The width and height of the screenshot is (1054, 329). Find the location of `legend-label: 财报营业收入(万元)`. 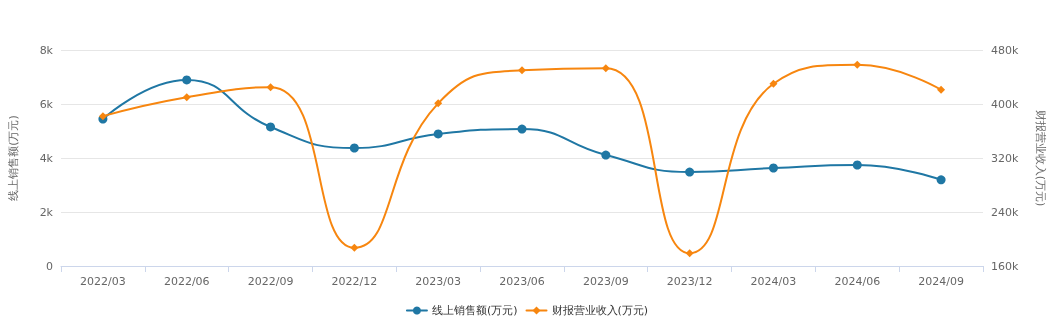

legend-label: 财报营业收入(万元) is located at coordinates (600, 310).